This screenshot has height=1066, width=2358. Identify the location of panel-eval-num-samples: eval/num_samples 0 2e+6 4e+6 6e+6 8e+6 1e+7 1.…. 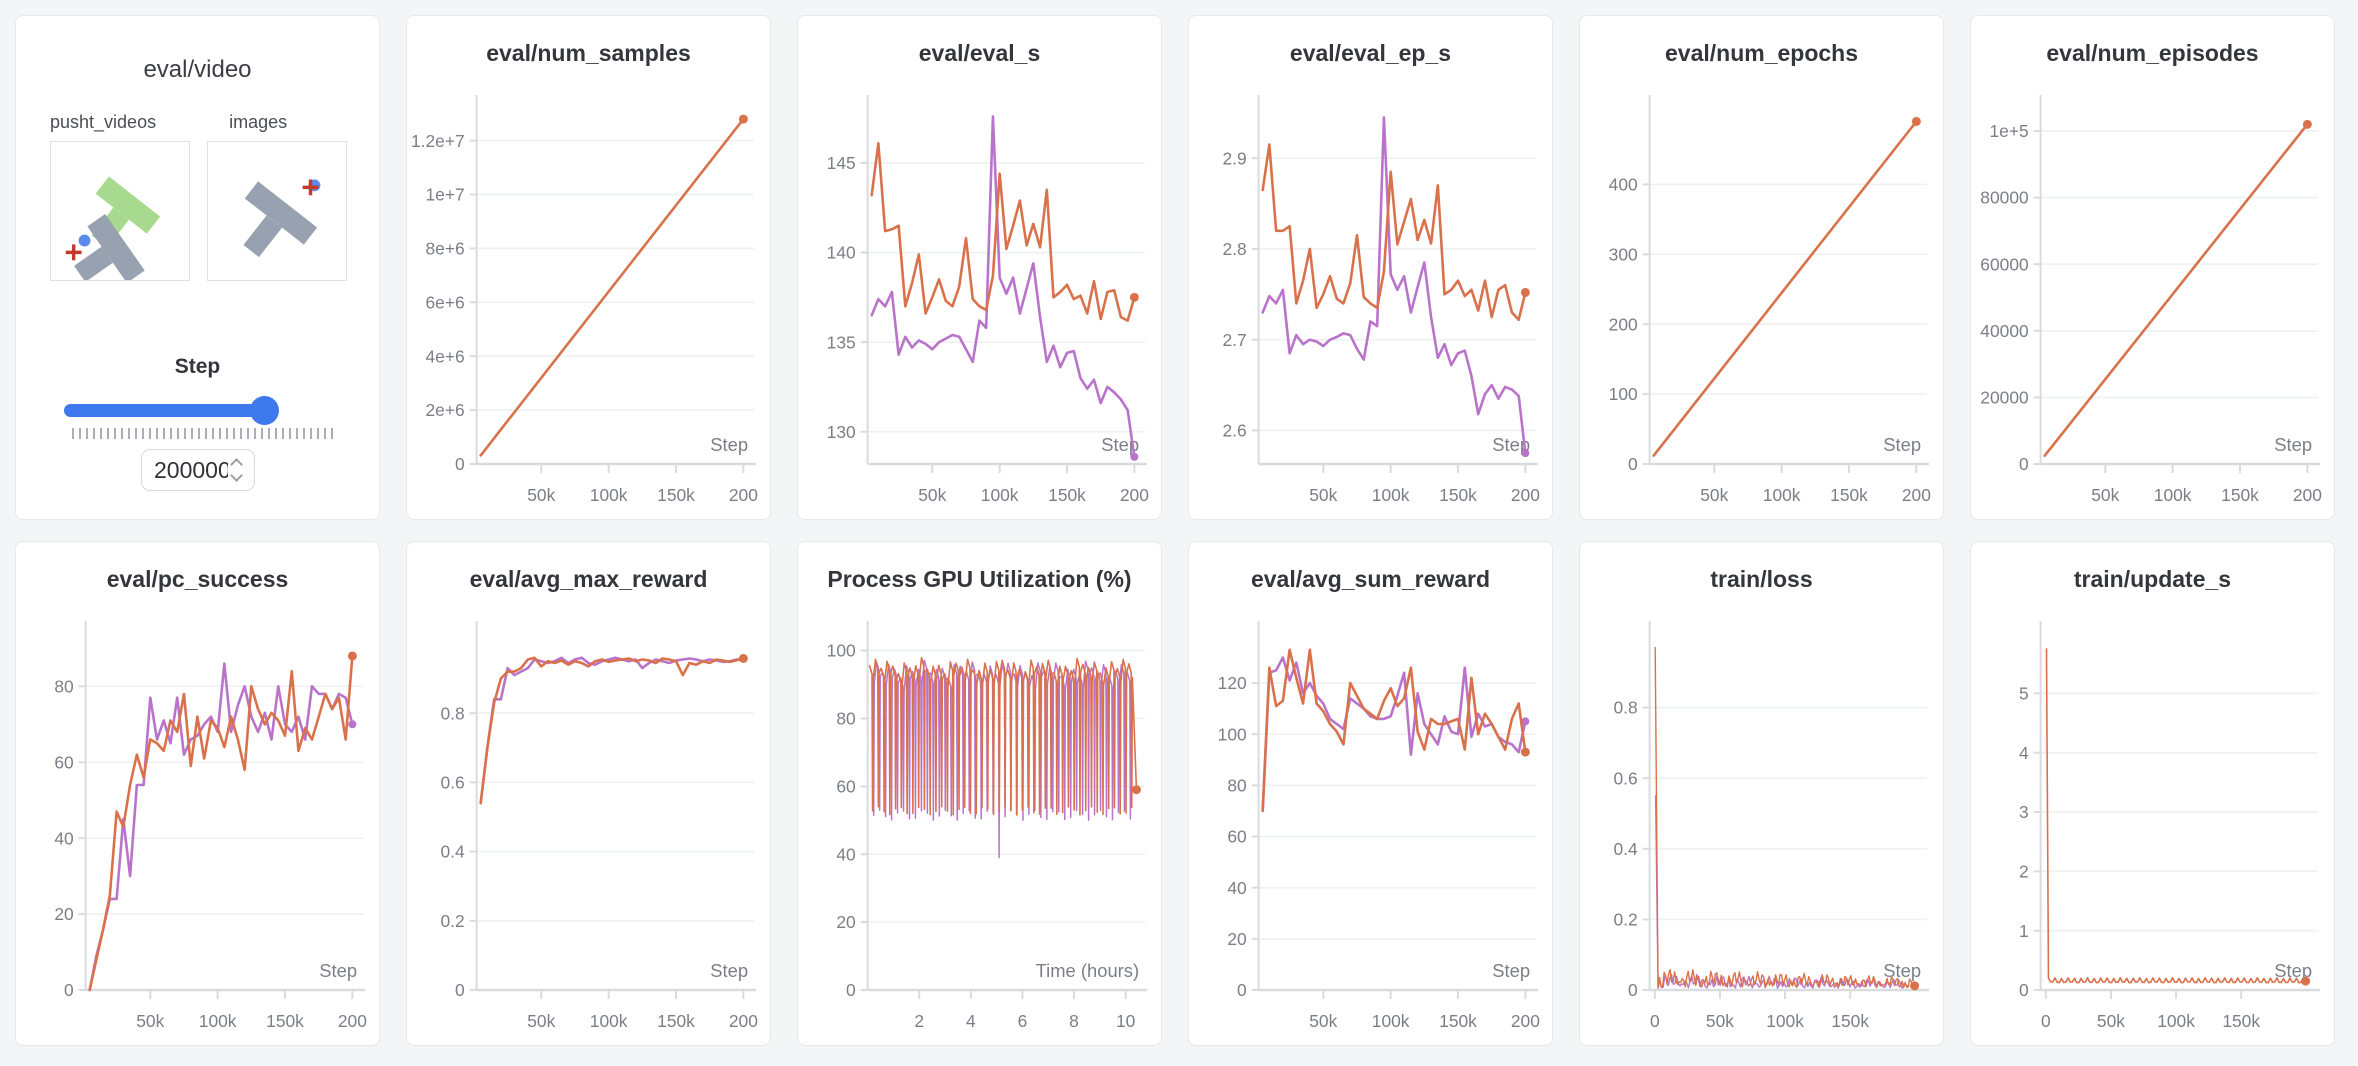
(588, 267).